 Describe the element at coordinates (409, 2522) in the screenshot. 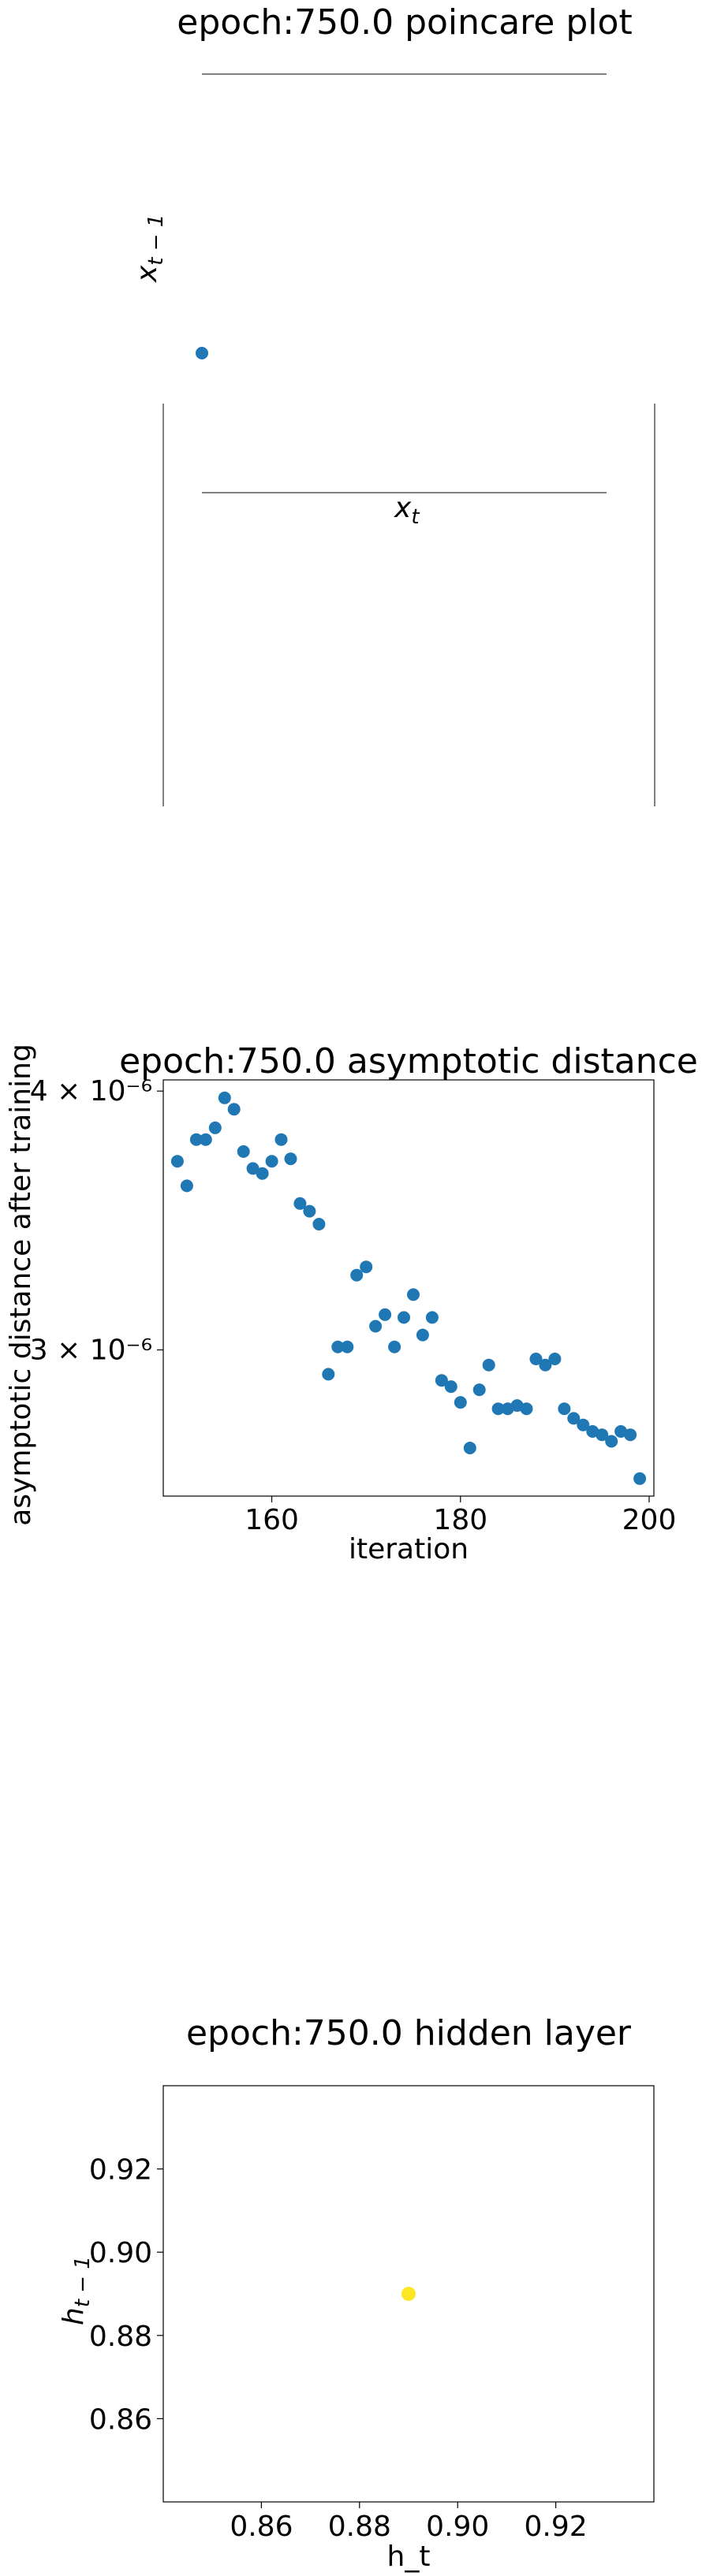

I see `hidden-layer-x-ticks: 0.86 0.88 0.90 0.92` at that location.